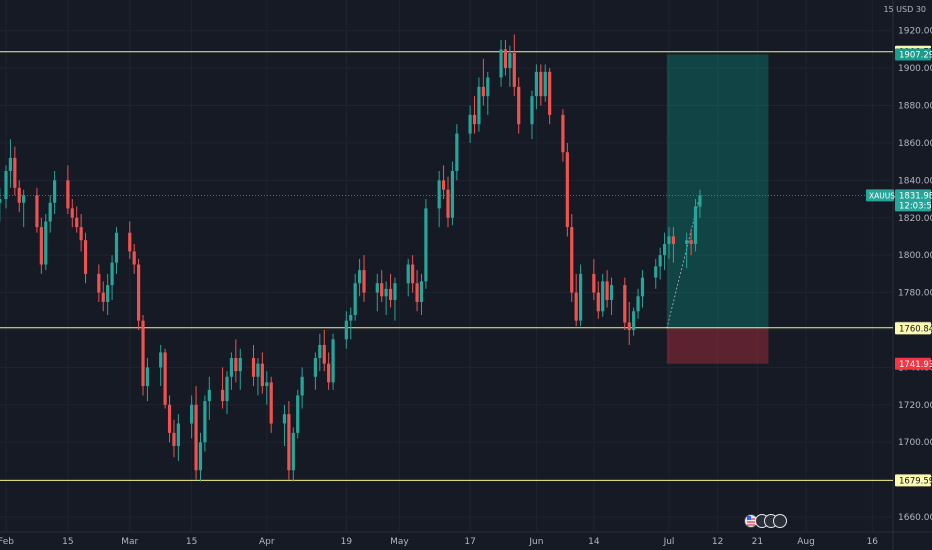 This screenshot has height=550, width=932. What do you see at coordinates (885, 195) in the screenshot?
I see `symbol-tag-text: XAUUSD` at bounding box center [885, 195].